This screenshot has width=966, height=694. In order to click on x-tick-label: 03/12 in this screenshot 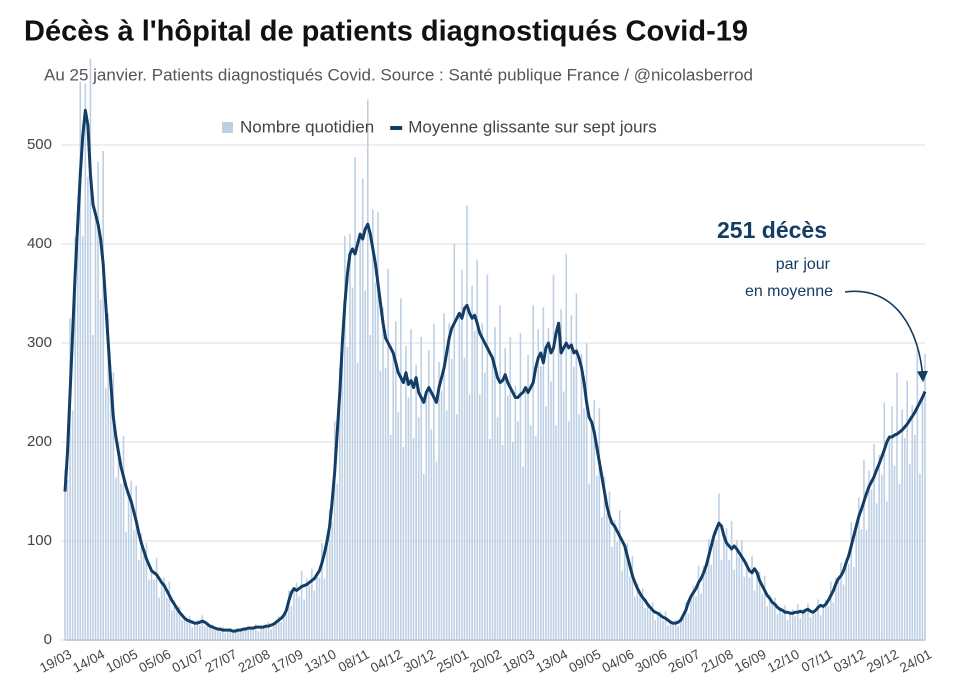, I will do `click(849, 661)`.